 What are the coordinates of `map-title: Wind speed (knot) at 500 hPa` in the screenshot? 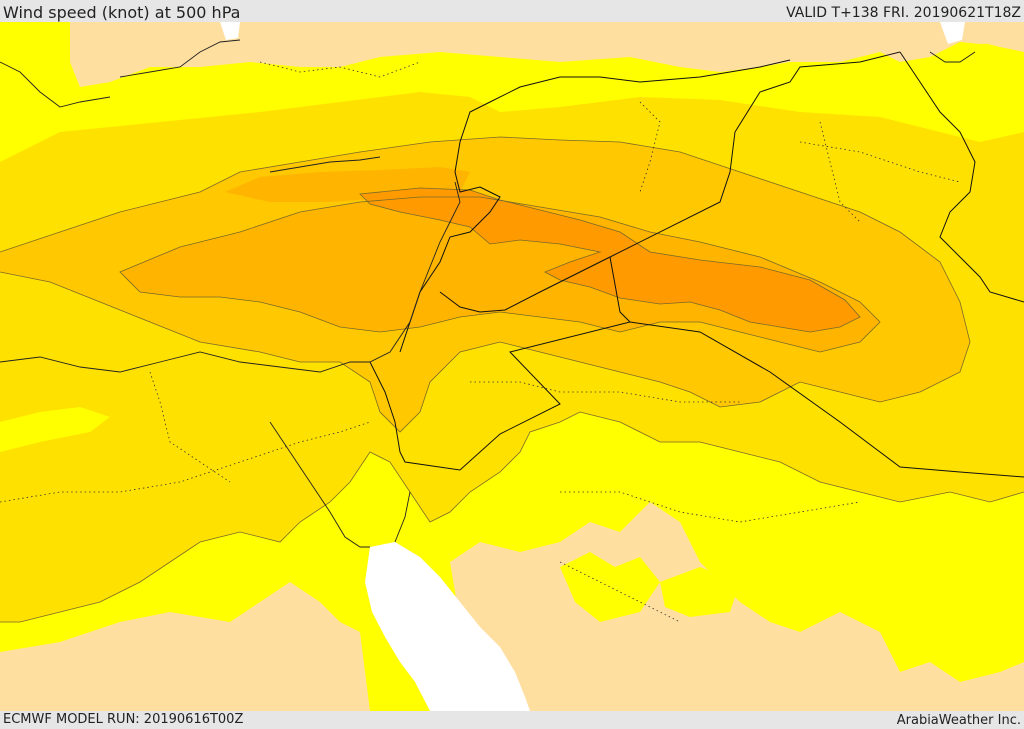 It's located at (122, 12).